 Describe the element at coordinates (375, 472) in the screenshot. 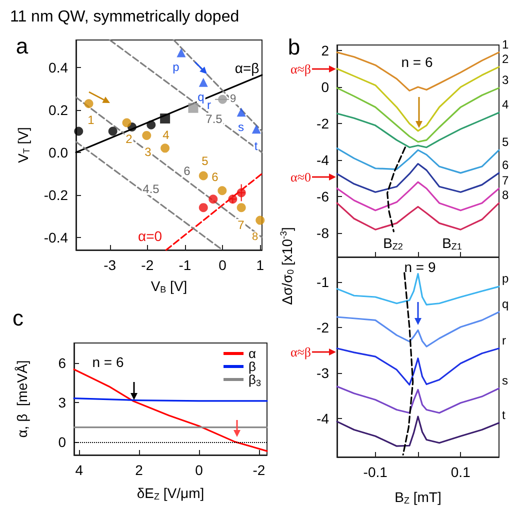

I see `x-tick-label: -0.1` at that location.